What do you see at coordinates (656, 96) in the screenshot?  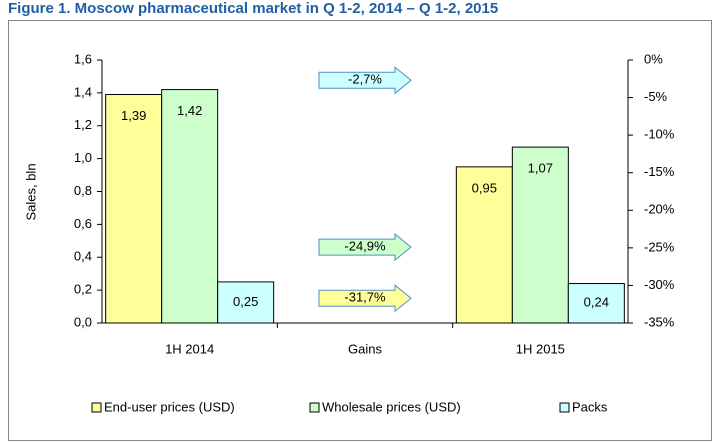 I see `y2-tick-label: -5%` at bounding box center [656, 96].